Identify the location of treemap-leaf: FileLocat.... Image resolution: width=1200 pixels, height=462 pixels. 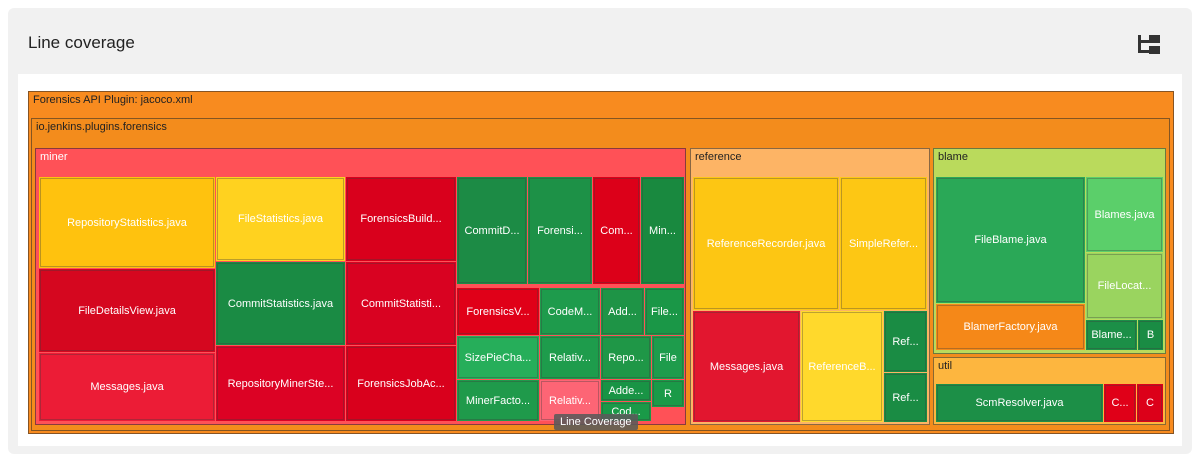
(1124, 286).